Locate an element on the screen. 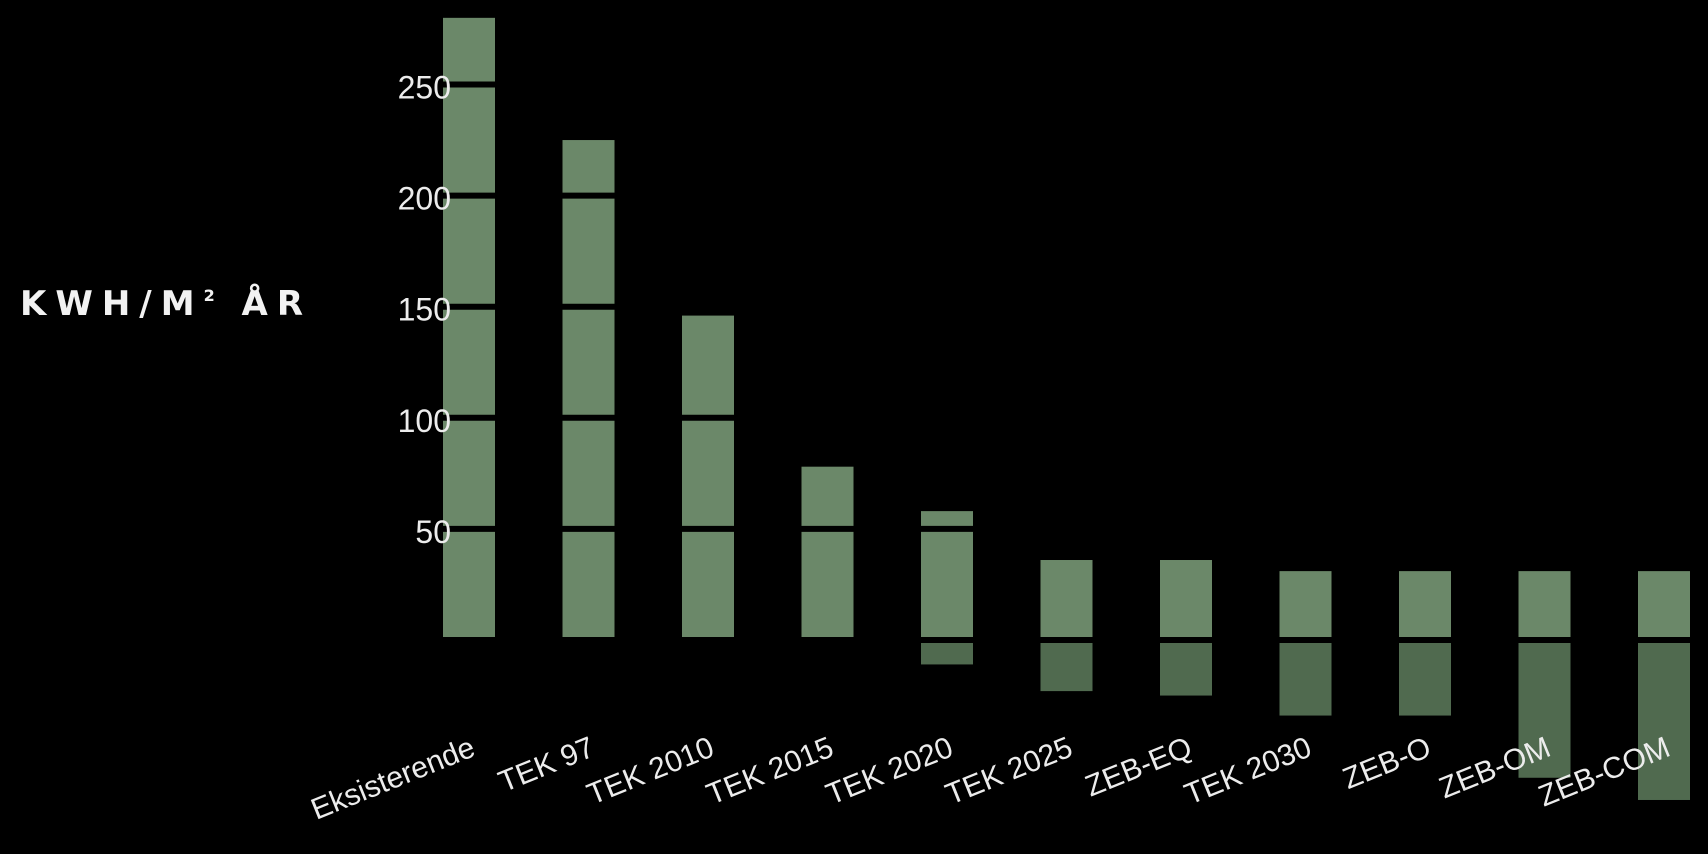 Image resolution: width=1708 pixels, height=854 pixels. x-tick-label: TEK 2020 is located at coordinates (890, 771).